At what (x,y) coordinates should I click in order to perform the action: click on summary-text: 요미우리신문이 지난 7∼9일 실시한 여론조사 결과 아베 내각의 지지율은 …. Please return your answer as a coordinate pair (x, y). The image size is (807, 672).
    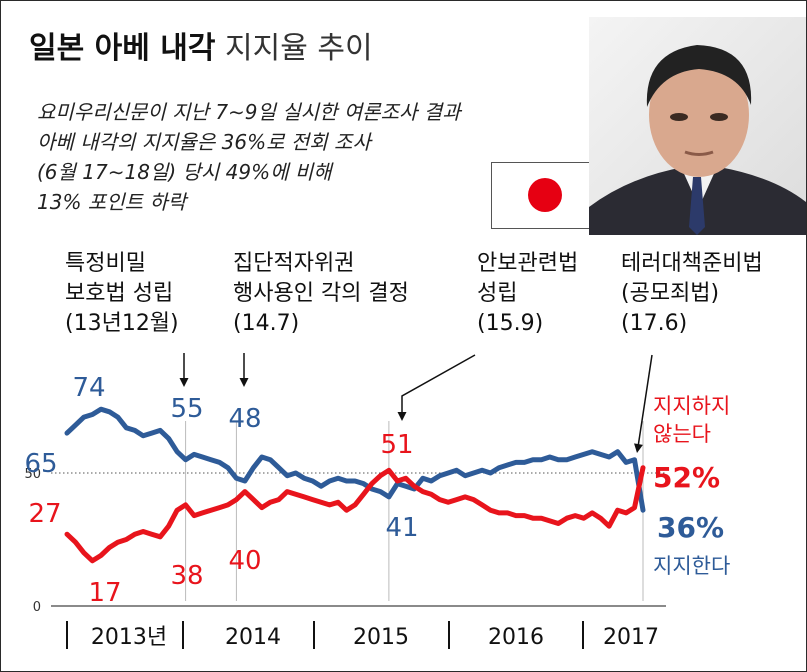
    Looking at the image, I should click on (249, 157).